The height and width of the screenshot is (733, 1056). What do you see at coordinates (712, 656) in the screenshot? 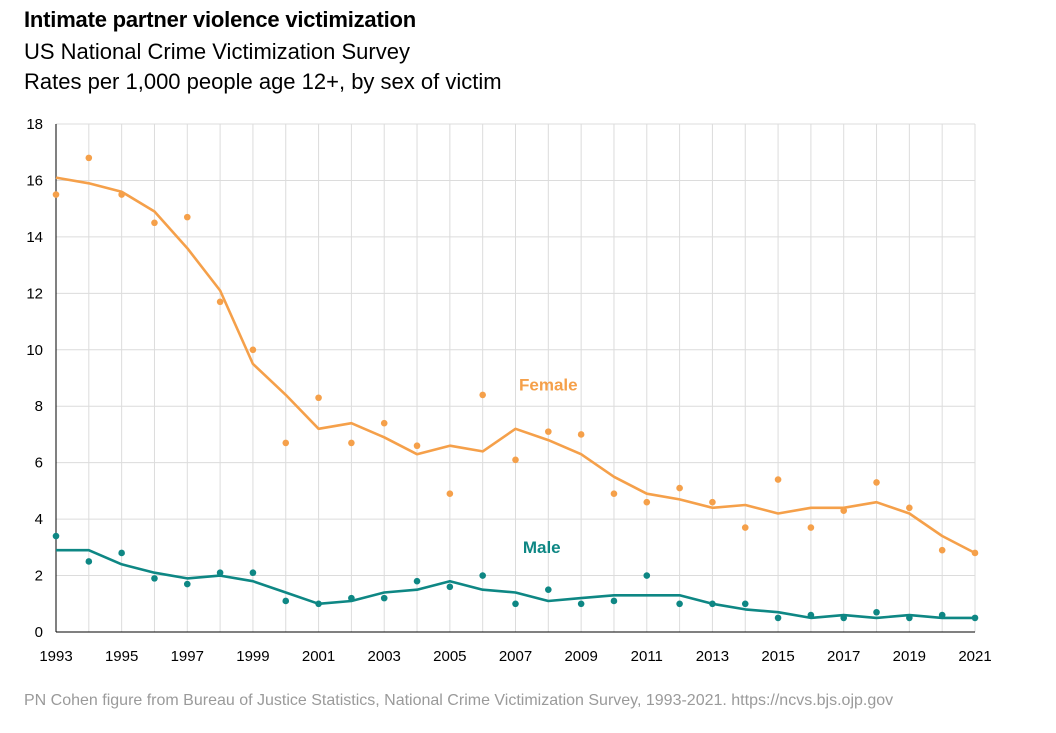
I see `x-tick-label: 2013` at bounding box center [712, 656].